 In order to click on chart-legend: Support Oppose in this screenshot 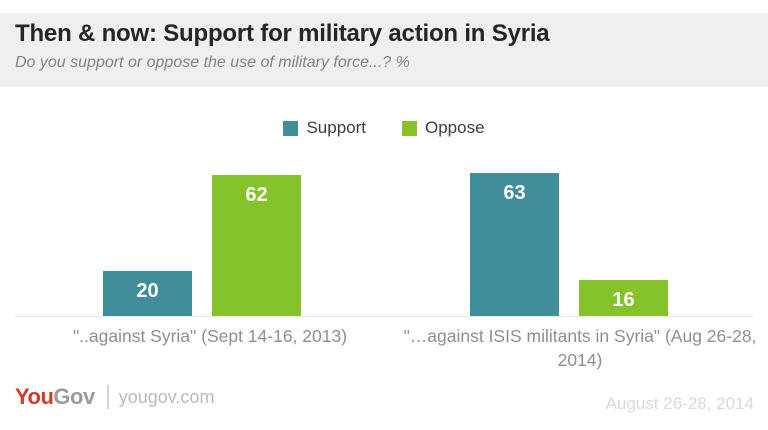, I will do `click(384, 128)`.